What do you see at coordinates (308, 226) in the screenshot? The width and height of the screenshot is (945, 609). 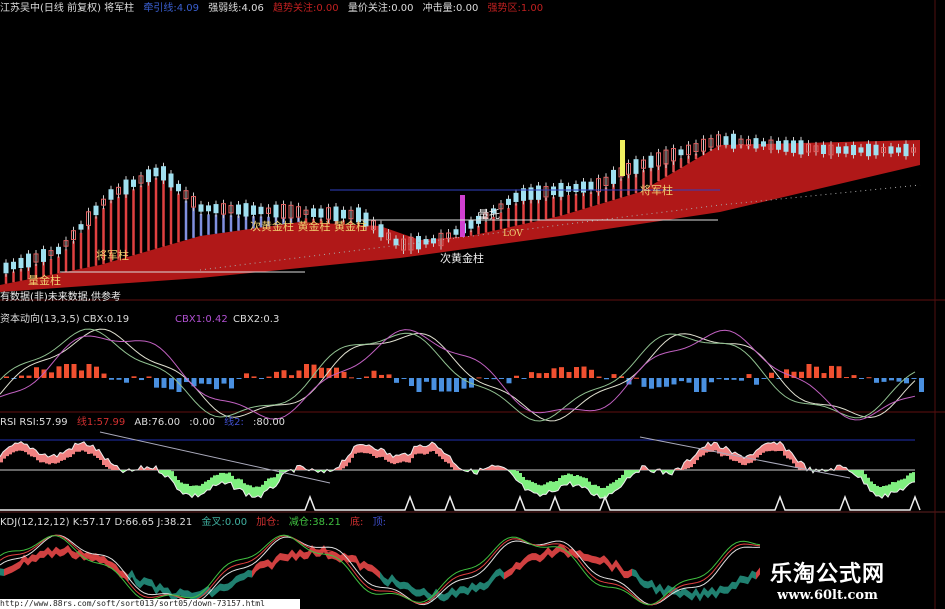 I see `label-huangjin-group: 次黄金柱 黄金柱 黄金柱` at bounding box center [308, 226].